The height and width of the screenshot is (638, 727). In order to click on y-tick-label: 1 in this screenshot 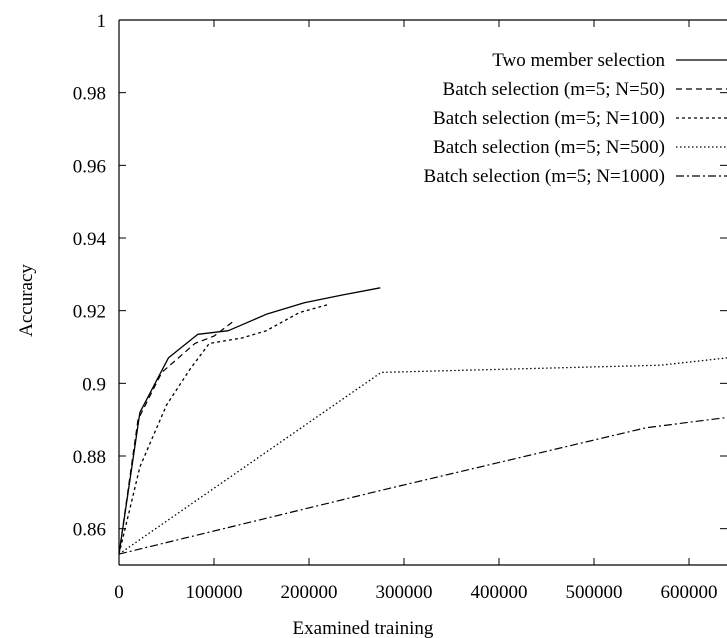, I will do `click(102, 21)`.